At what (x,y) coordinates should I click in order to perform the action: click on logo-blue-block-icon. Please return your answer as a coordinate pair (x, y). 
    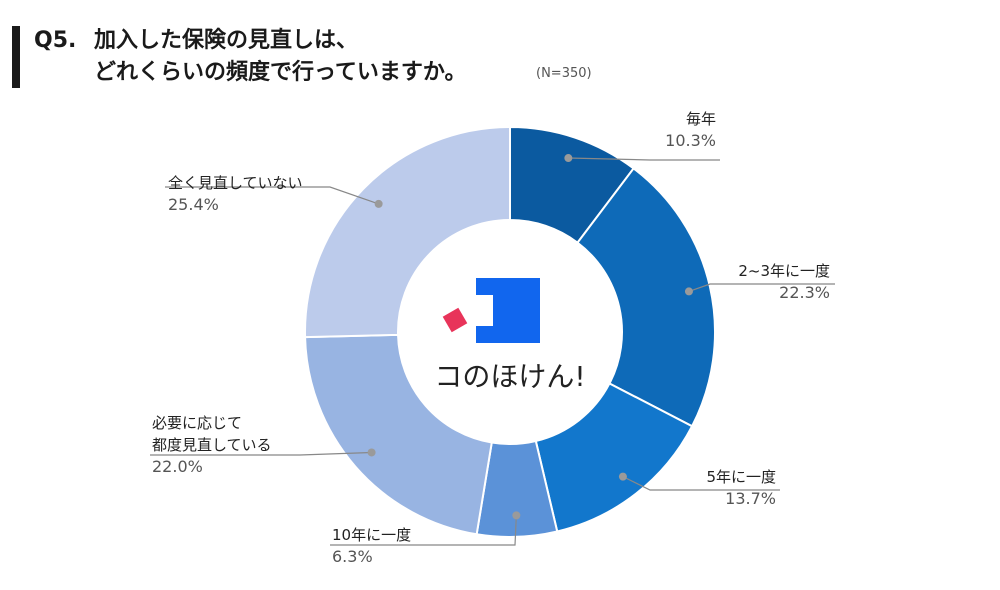
    Looking at the image, I should click on (508, 310).